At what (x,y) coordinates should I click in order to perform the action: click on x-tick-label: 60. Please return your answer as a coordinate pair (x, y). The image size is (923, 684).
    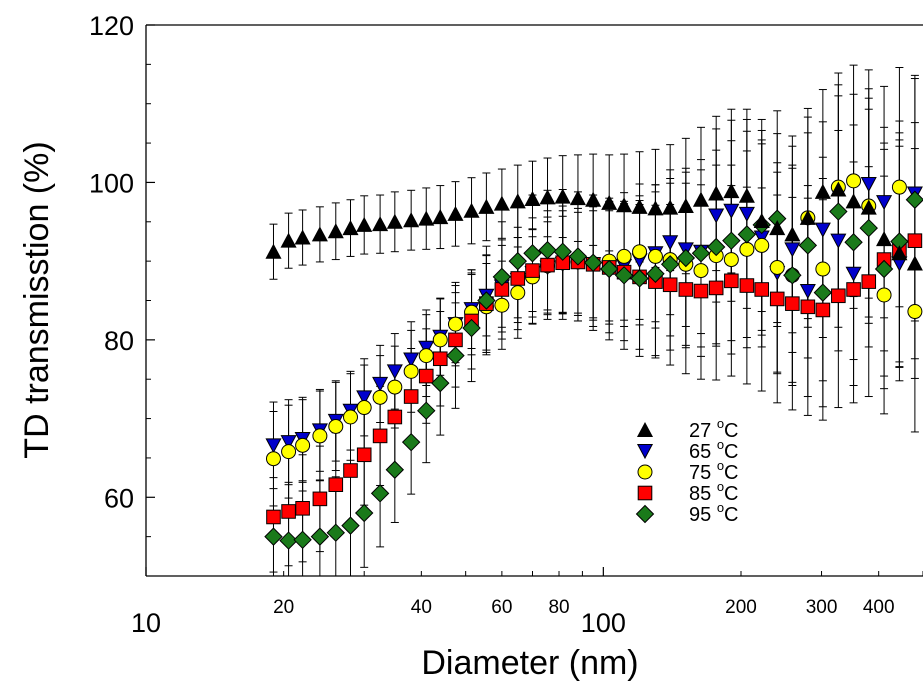
    Looking at the image, I should click on (501, 607).